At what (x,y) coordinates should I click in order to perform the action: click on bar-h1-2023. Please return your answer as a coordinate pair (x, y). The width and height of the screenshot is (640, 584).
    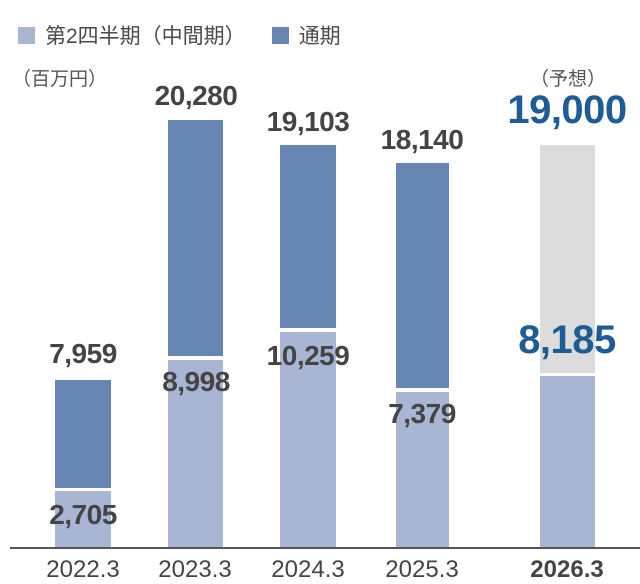
    Looking at the image, I should click on (195, 453).